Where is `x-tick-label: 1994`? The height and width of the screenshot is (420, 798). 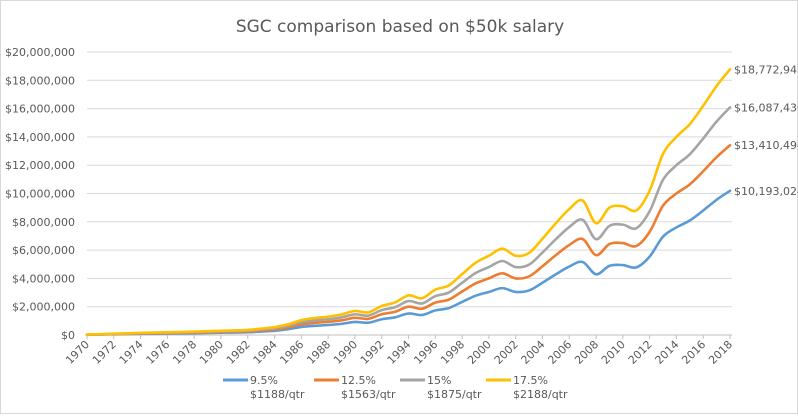
x-tick-label: 1994 is located at coordinates (399, 352).